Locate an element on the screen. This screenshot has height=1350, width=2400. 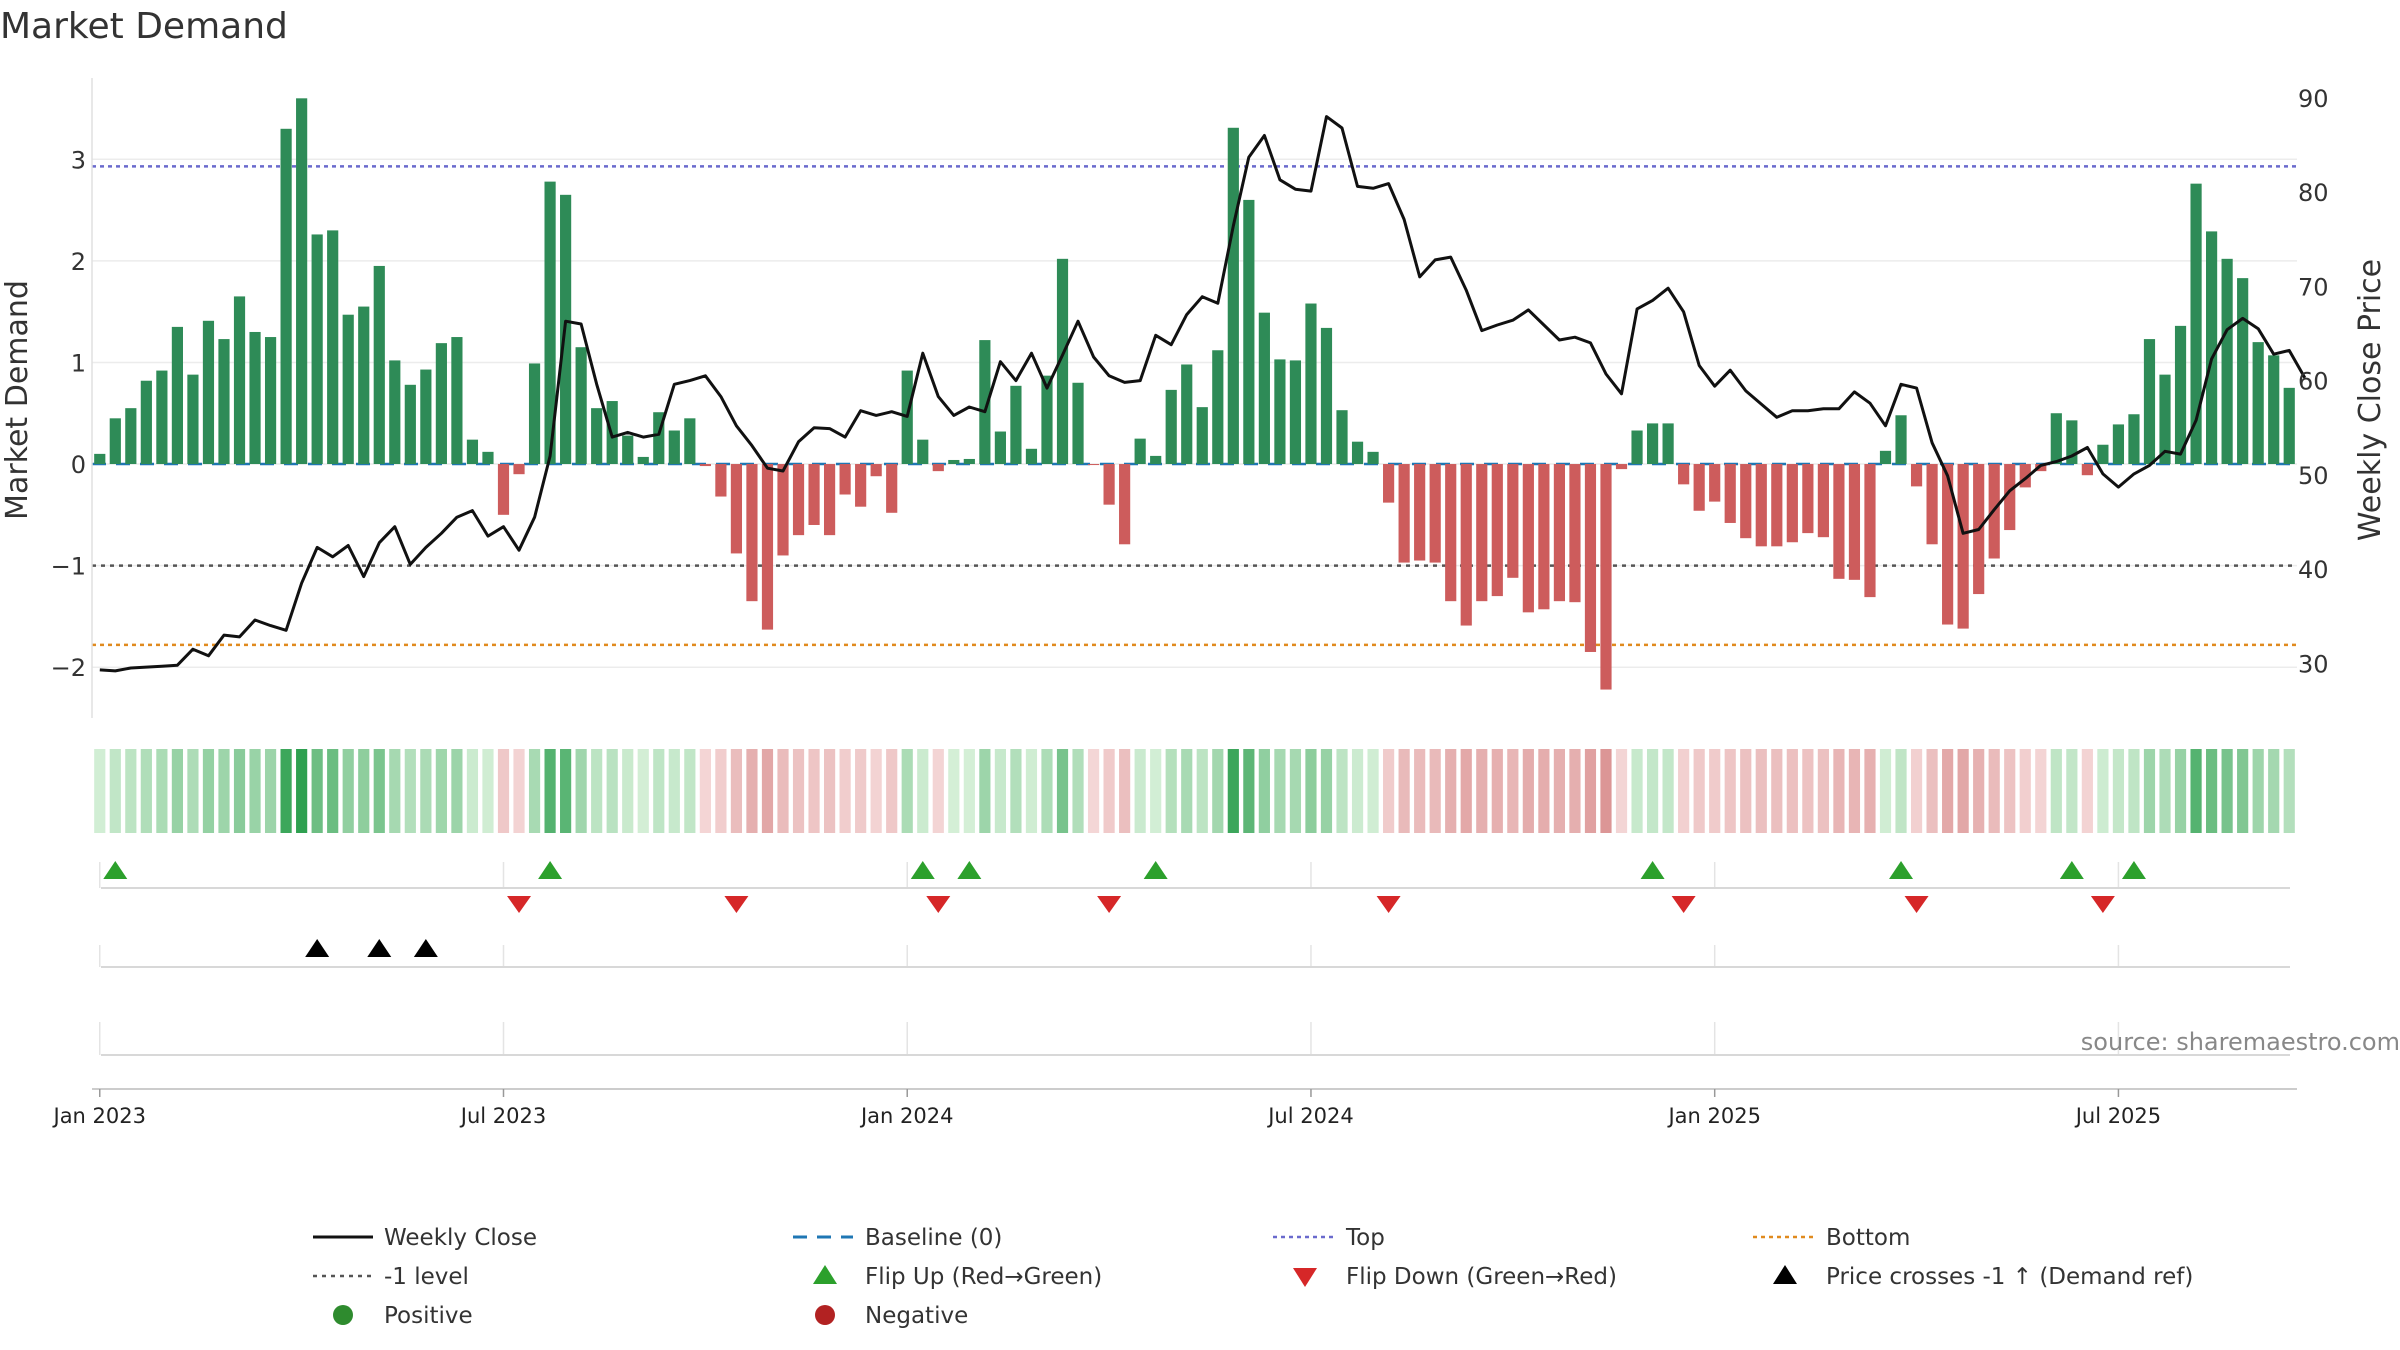
left-tick-label: −1 is located at coordinates (68, 567).